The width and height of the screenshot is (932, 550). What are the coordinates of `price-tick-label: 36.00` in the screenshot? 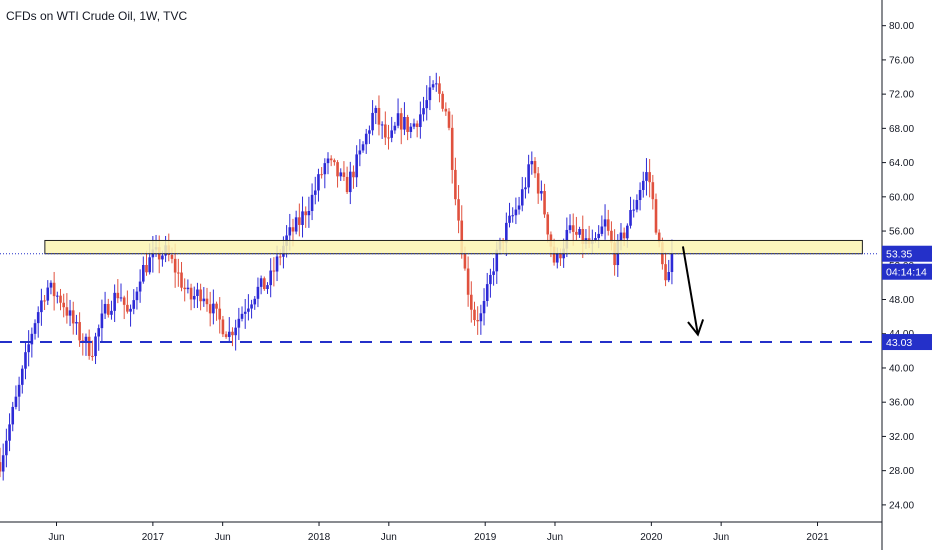 It's located at (901, 403).